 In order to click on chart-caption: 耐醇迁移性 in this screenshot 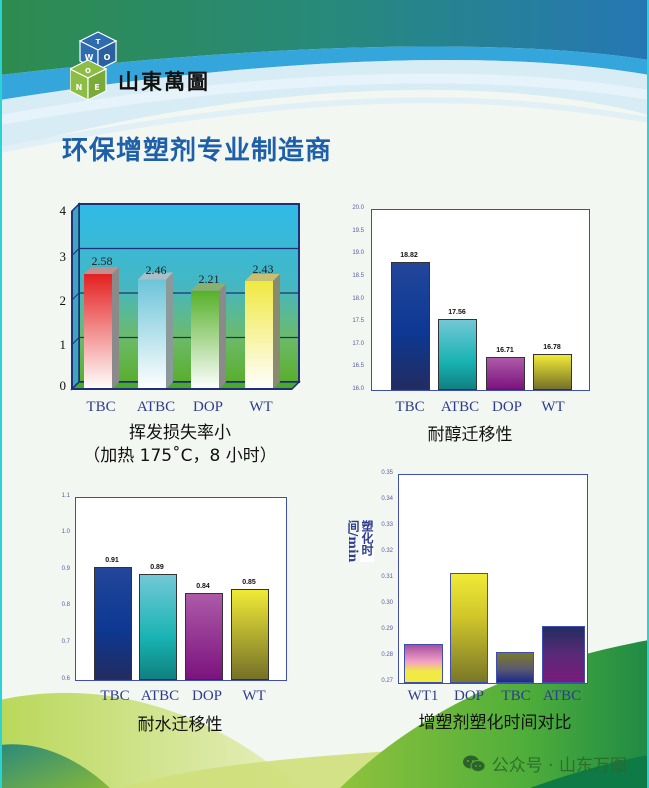, I will do `click(470, 435)`.